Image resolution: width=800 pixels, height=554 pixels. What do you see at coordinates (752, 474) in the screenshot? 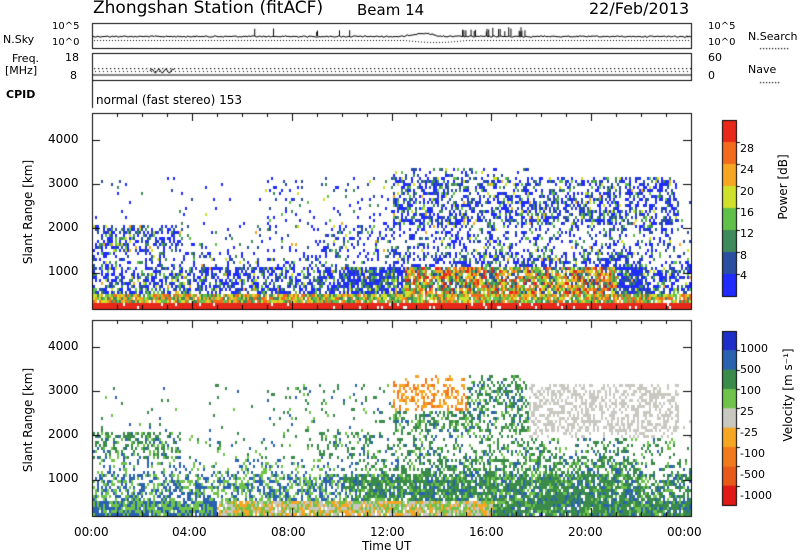
I see `velocity-cb-tick-6: -500` at bounding box center [752, 474].